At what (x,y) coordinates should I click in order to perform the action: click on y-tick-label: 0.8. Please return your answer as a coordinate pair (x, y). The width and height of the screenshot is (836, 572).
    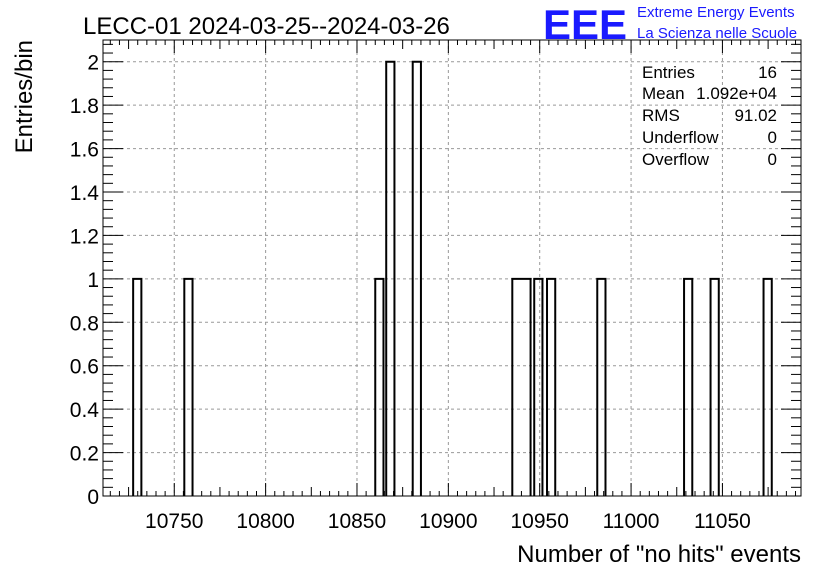
    Looking at the image, I should click on (84, 323).